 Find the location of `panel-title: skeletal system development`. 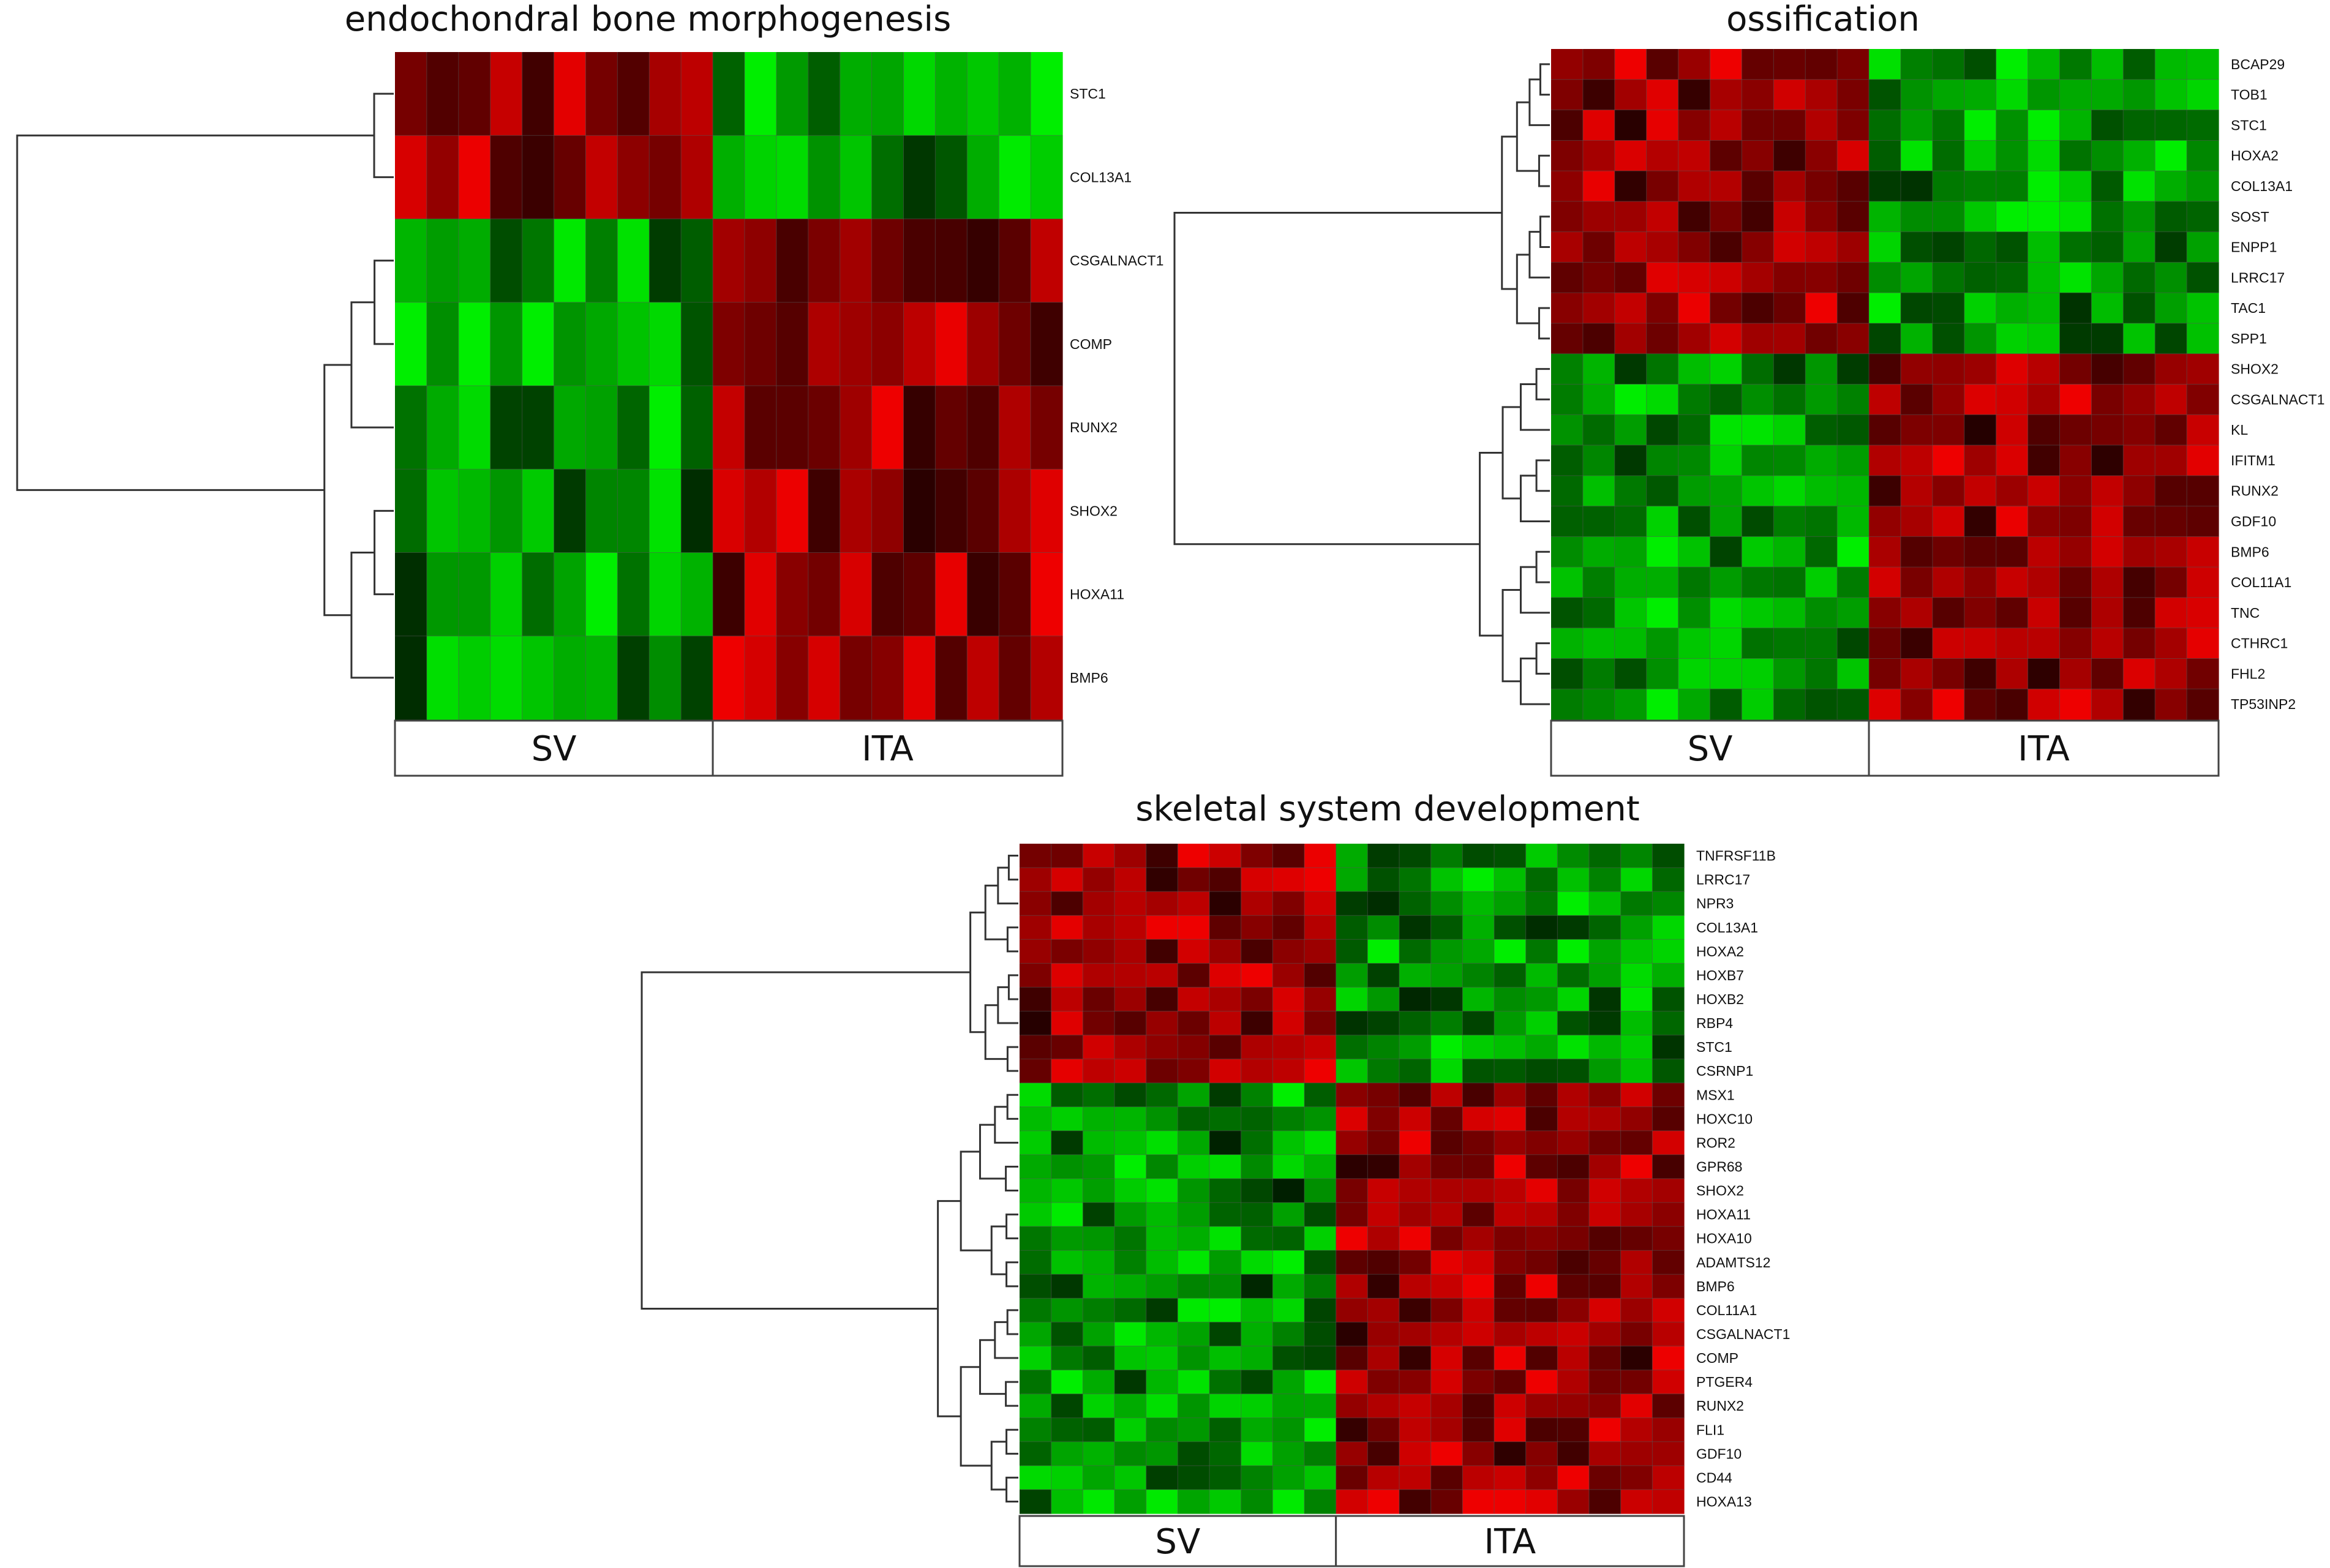

panel-title: skeletal system development is located at coordinates (1387, 809).